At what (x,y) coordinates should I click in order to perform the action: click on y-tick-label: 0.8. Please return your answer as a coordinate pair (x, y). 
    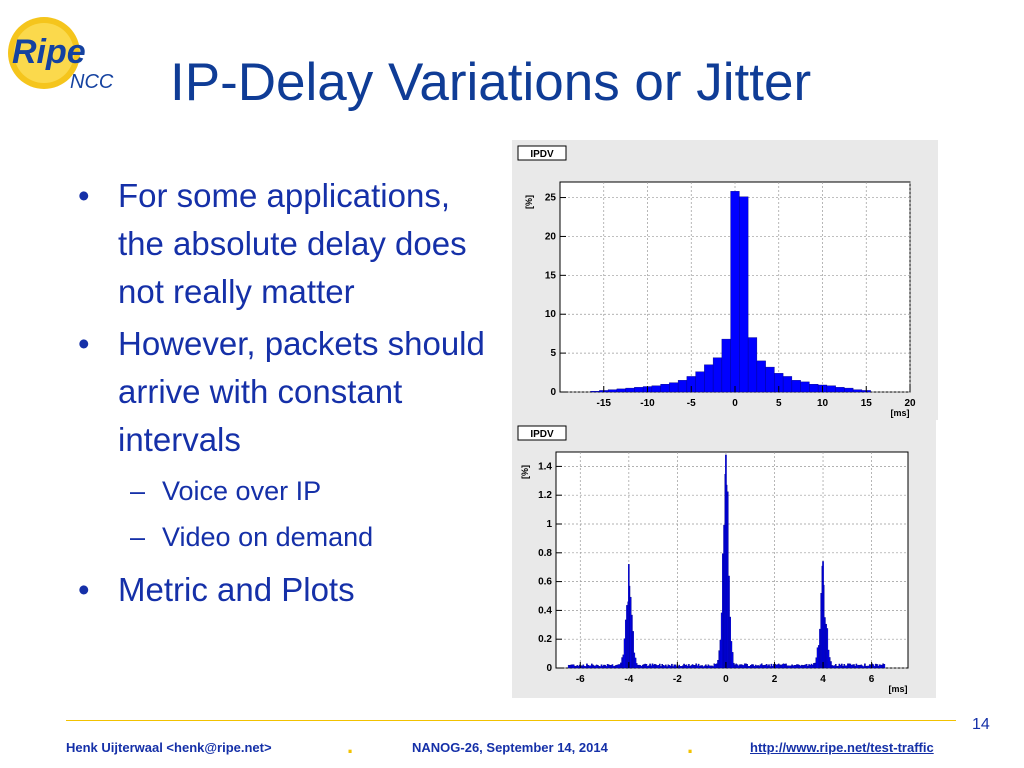
    Looking at the image, I should click on (545, 553).